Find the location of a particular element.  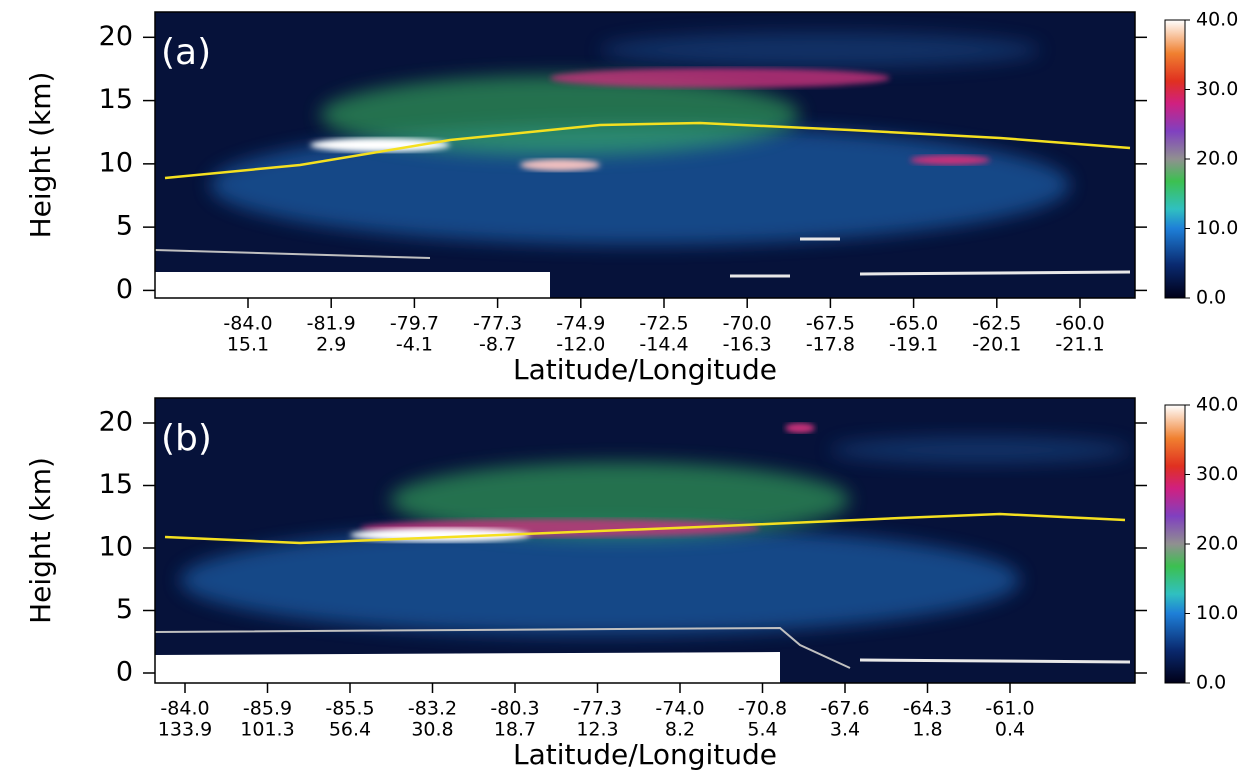

x-tick-label-lat: -72.5 is located at coordinates (663, 324).